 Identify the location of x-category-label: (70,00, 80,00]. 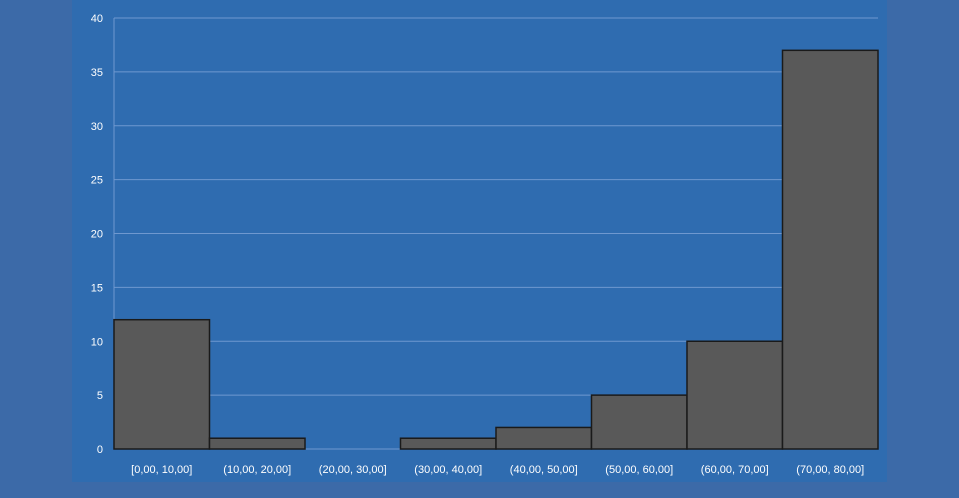
(830, 470).